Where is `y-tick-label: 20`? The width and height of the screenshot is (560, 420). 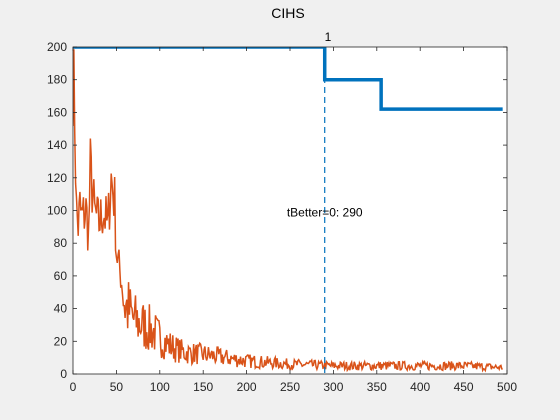
y-tick-label: 20 is located at coordinates (61, 341).